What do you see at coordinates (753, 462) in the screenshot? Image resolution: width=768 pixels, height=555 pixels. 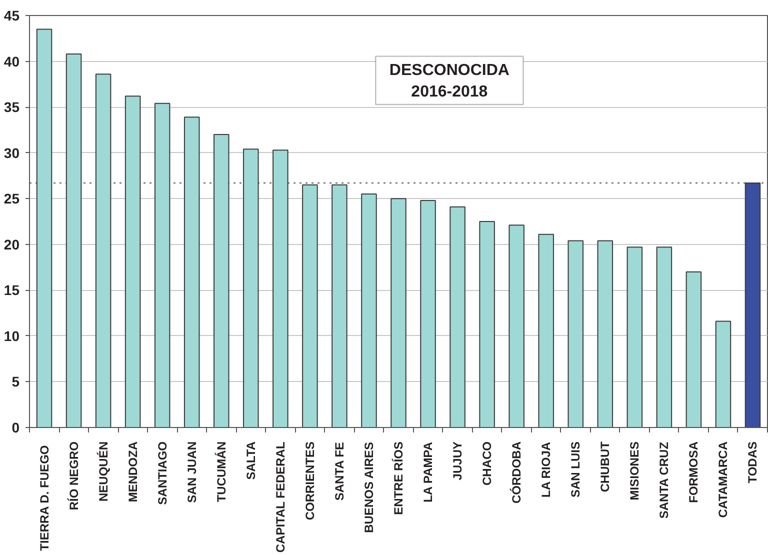 I see `x-tick-label: TODAS` at bounding box center [753, 462].